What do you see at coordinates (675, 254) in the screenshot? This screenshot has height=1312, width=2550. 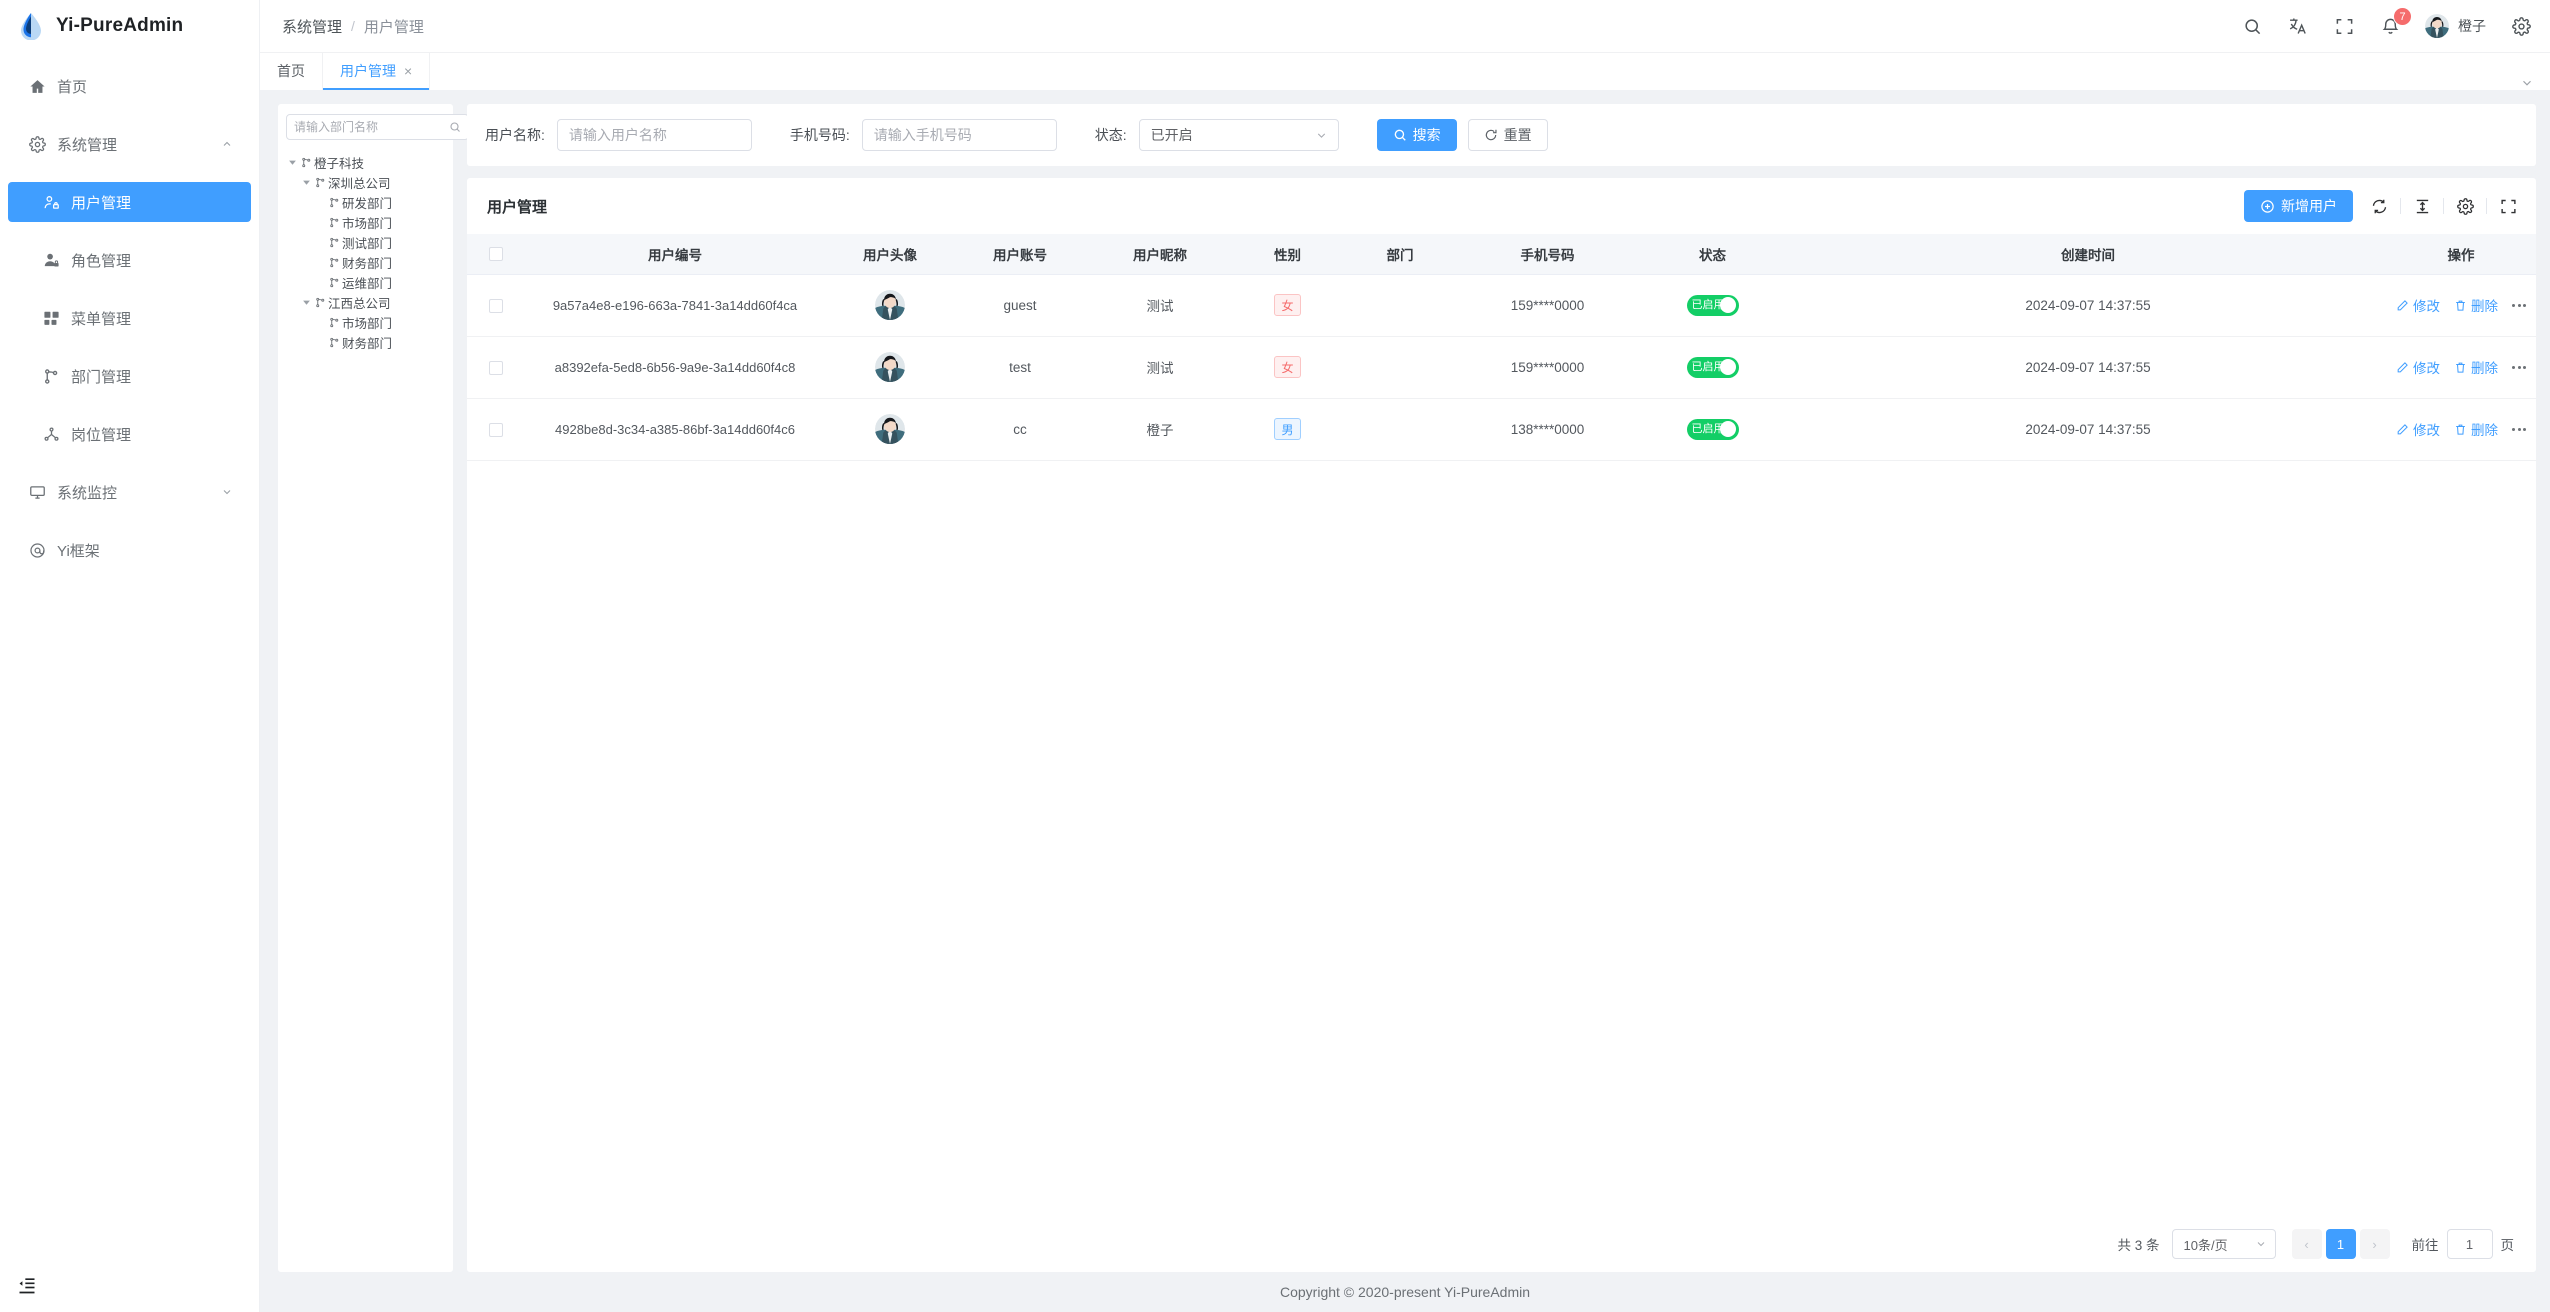 I see `col-用户编号: 用户编号` at bounding box center [675, 254].